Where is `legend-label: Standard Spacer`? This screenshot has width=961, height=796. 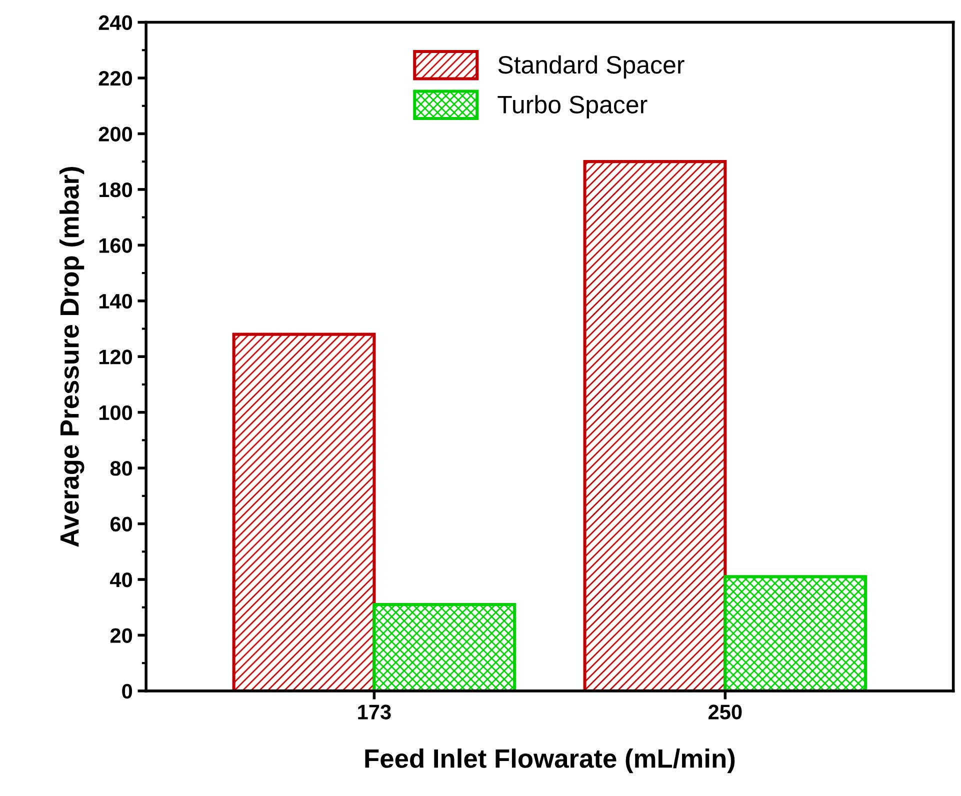 legend-label: Standard Spacer is located at coordinates (591, 67).